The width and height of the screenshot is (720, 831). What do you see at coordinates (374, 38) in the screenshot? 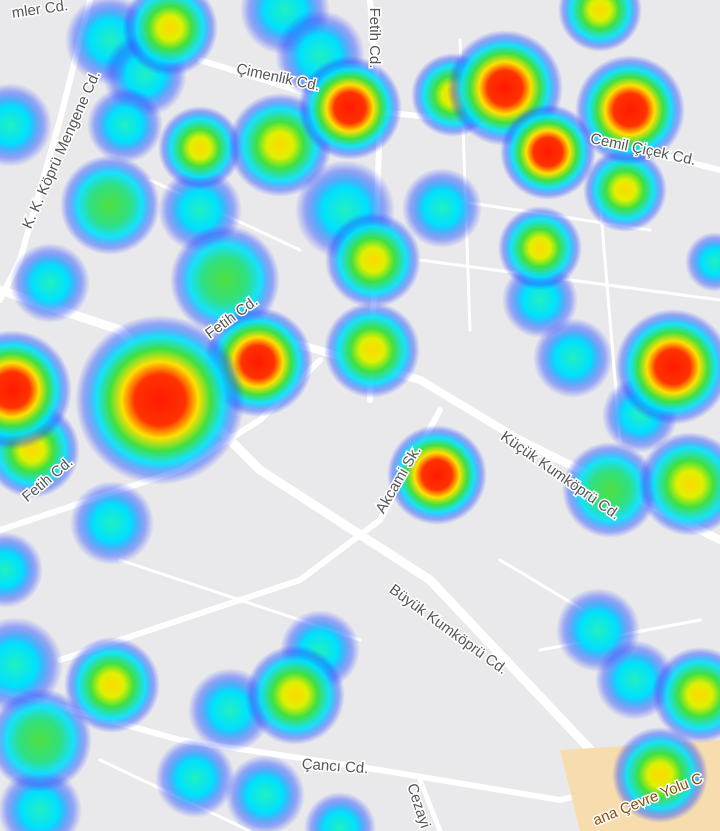
I see `street-label: Fetih Cd.` at bounding box center [374, 38].